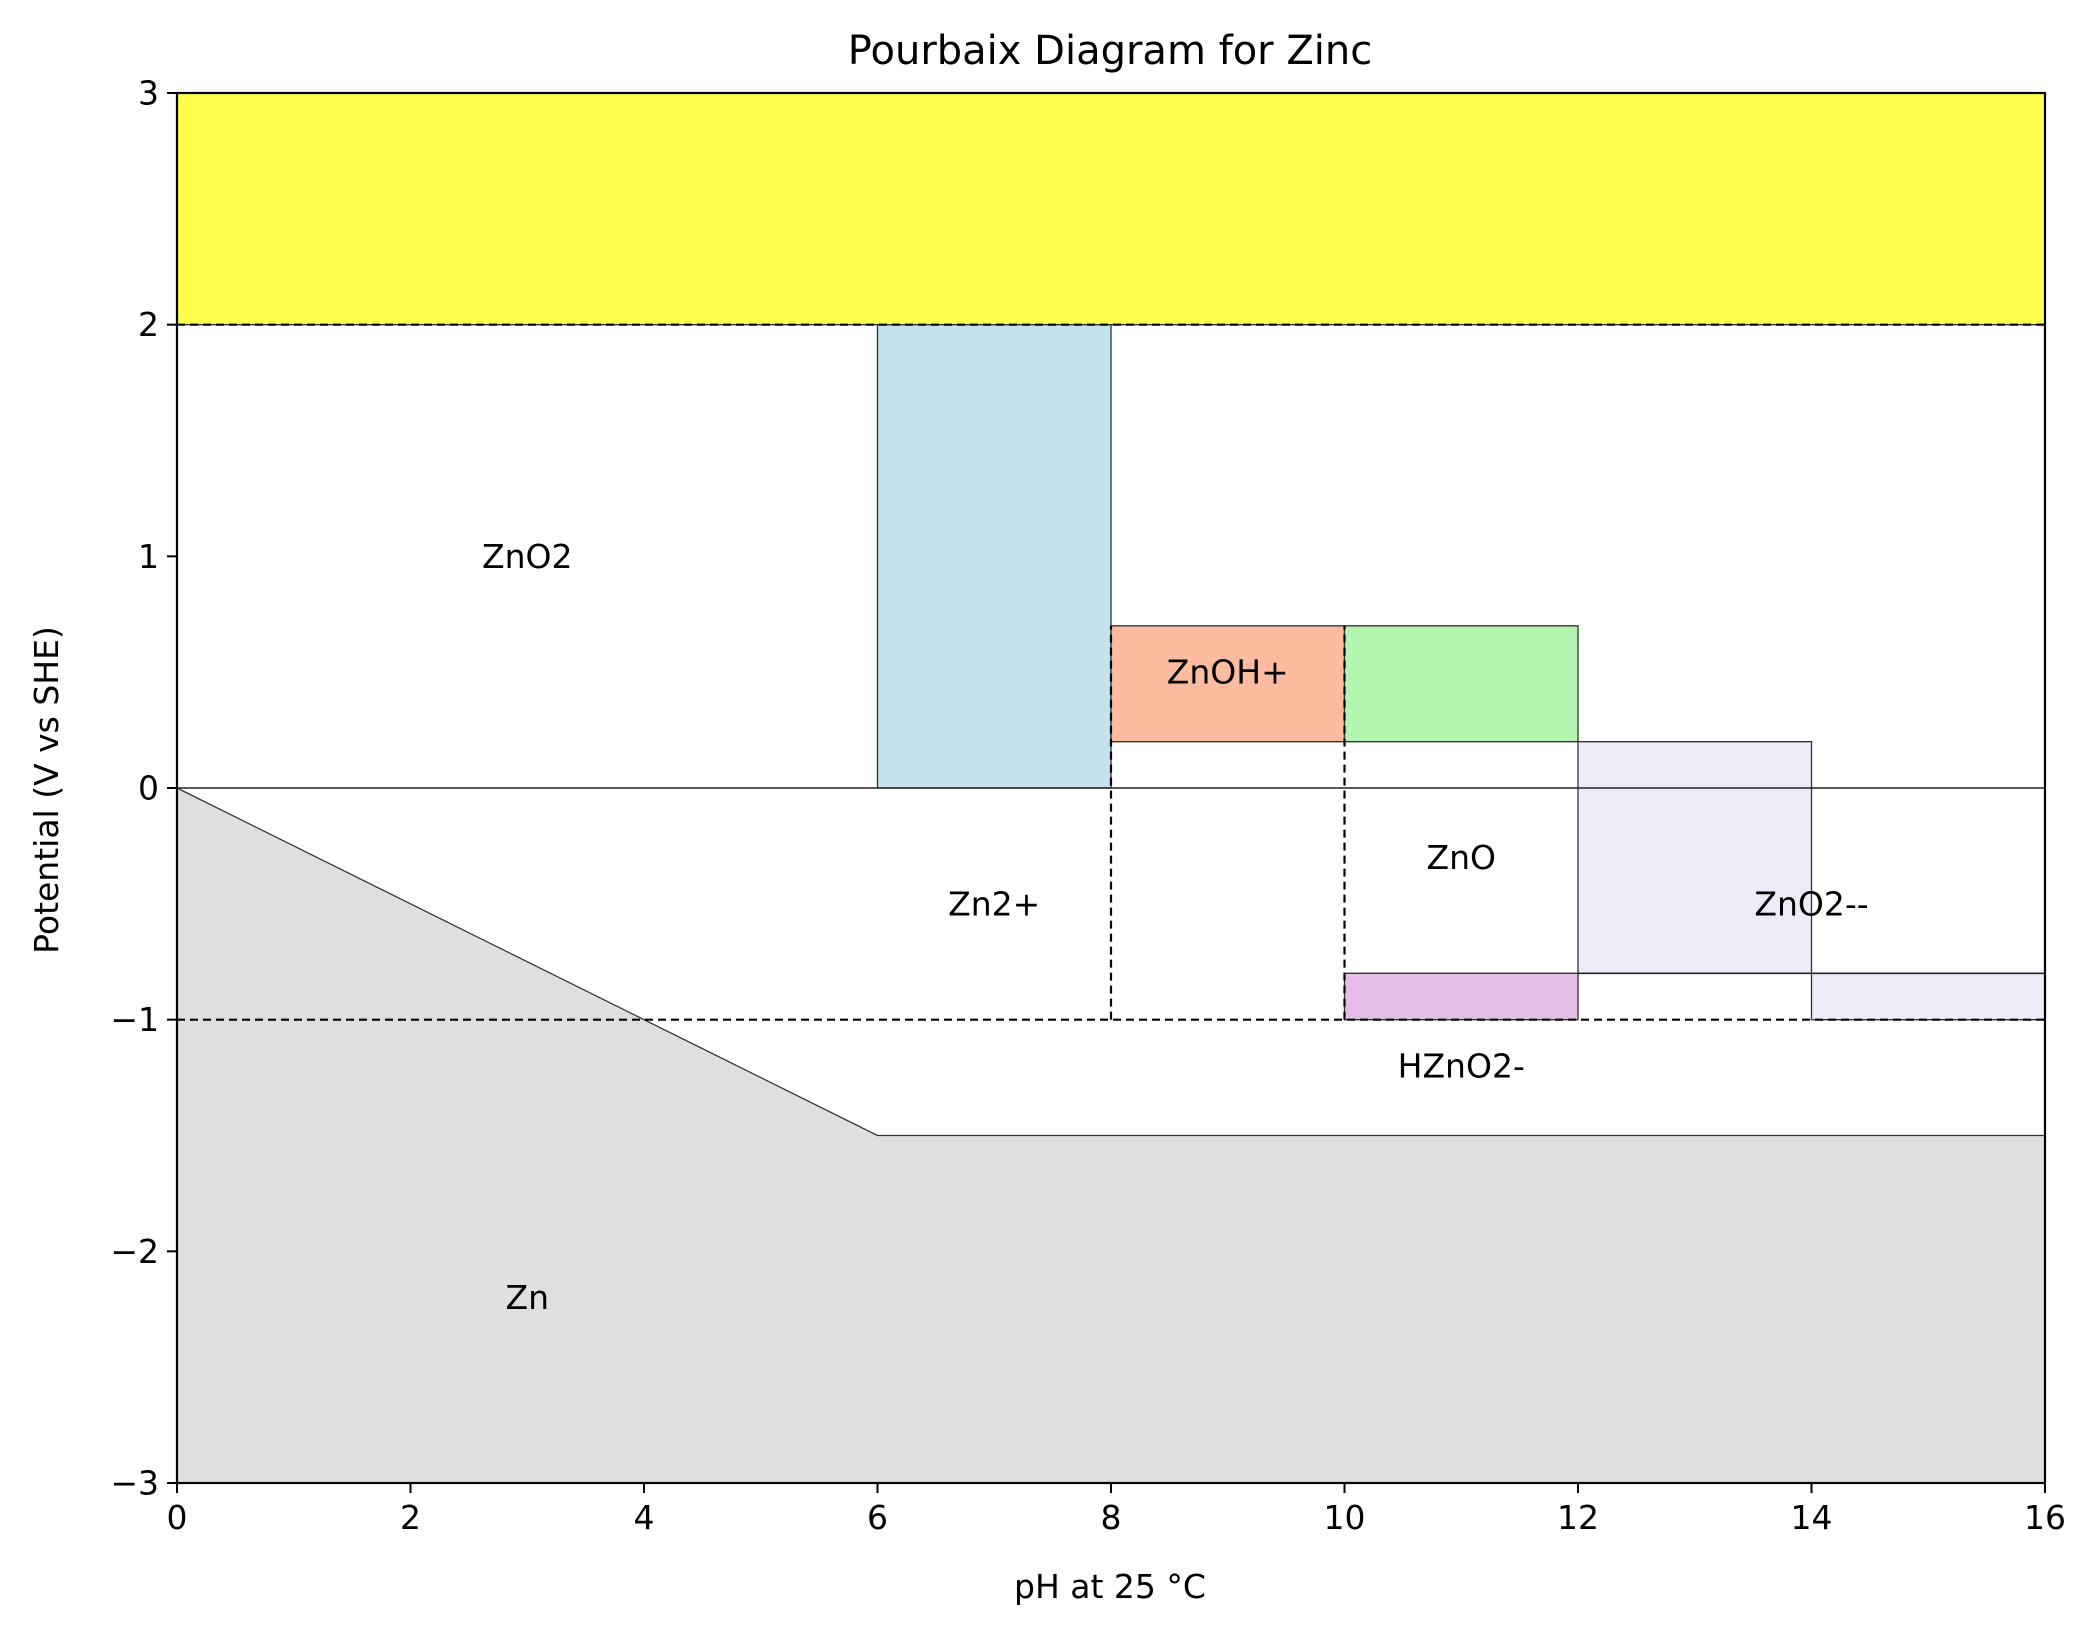 The image size is (2093, 1634). What do you see at coordinates (1811, 903) in the screenshot?
I see `region-label-zno2-: ZnO2--` at bounding box center [1811, 903].